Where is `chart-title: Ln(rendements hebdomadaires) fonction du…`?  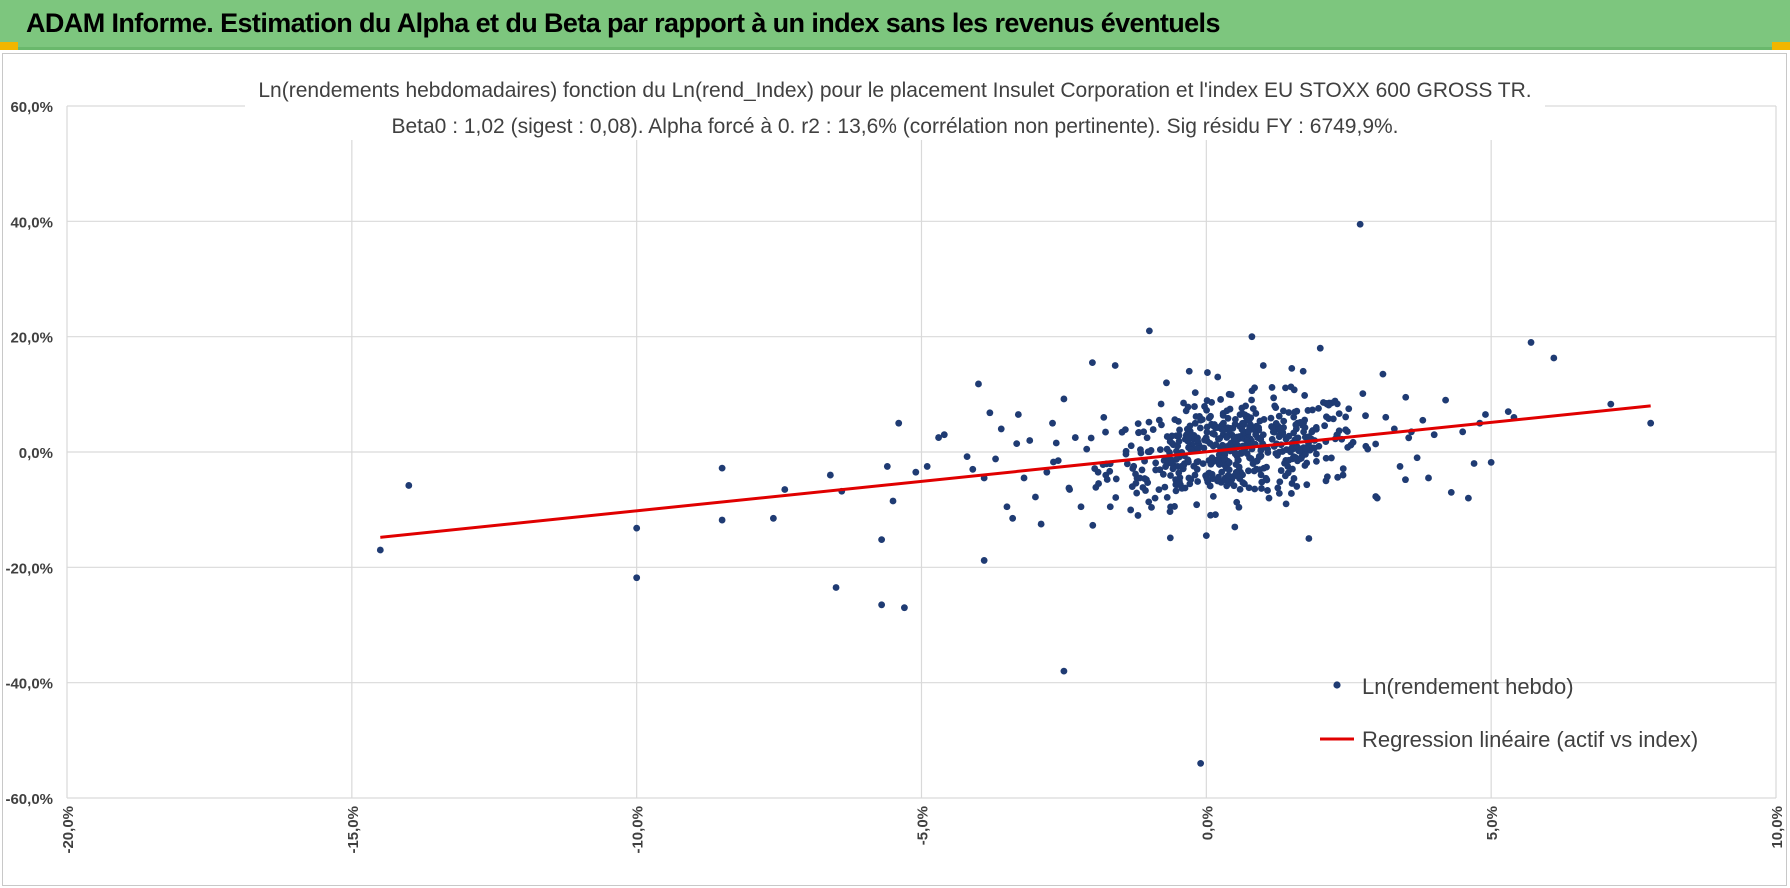 chart-title: Ln(rendements hebdomadaires) fonction du… is located at coordinates (894, 90).